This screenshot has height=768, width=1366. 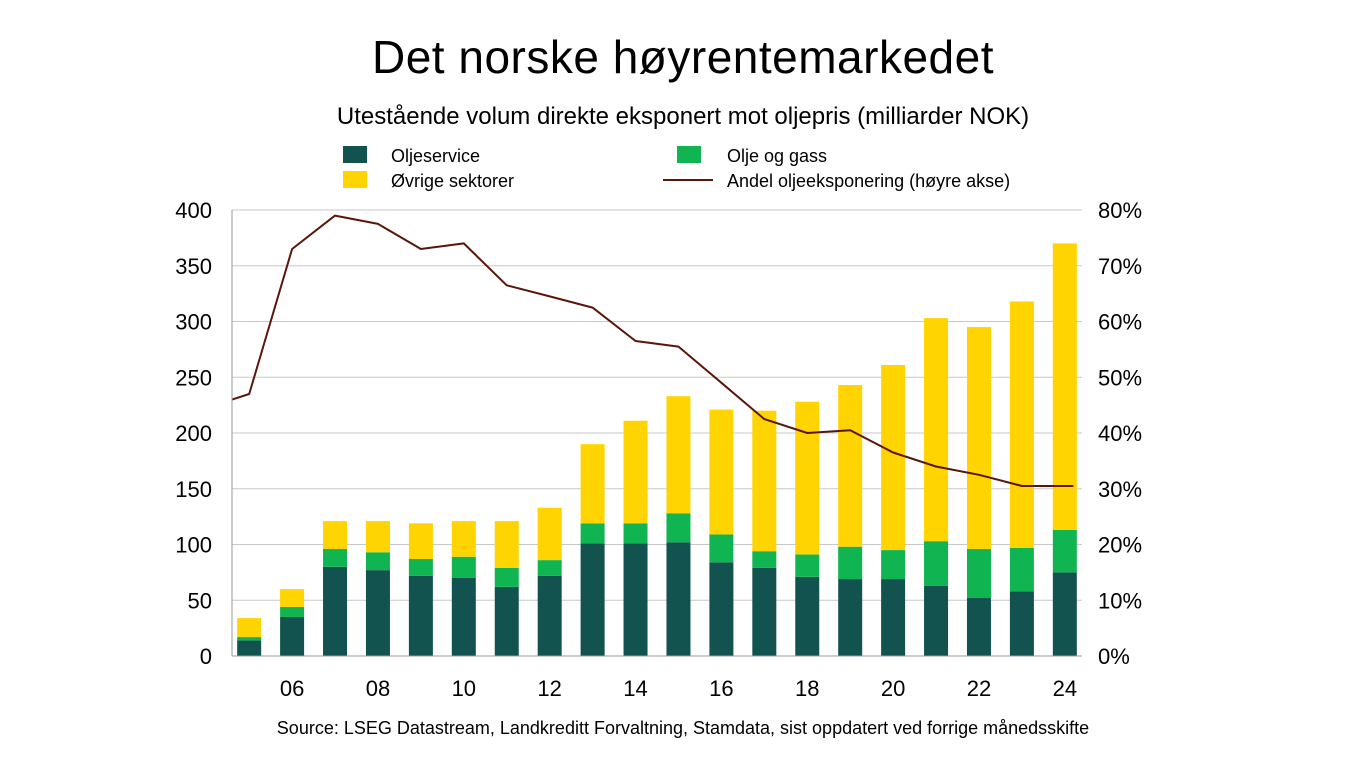 What do you see at coordinates (635, 688) in the screenshot?
I see `x-tick-label: 14` at bounding box center [635, 688].